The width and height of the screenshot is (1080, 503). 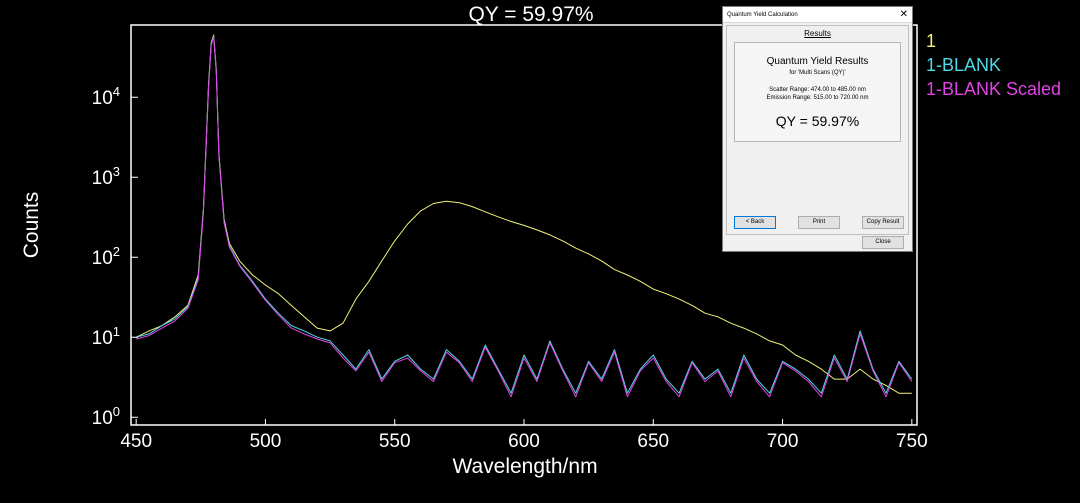 What do you see at coordinates (762, 15) in the screenshot?
I see `dialog-title: Quantum Yield Calculation` at bounding box center [762, 15].